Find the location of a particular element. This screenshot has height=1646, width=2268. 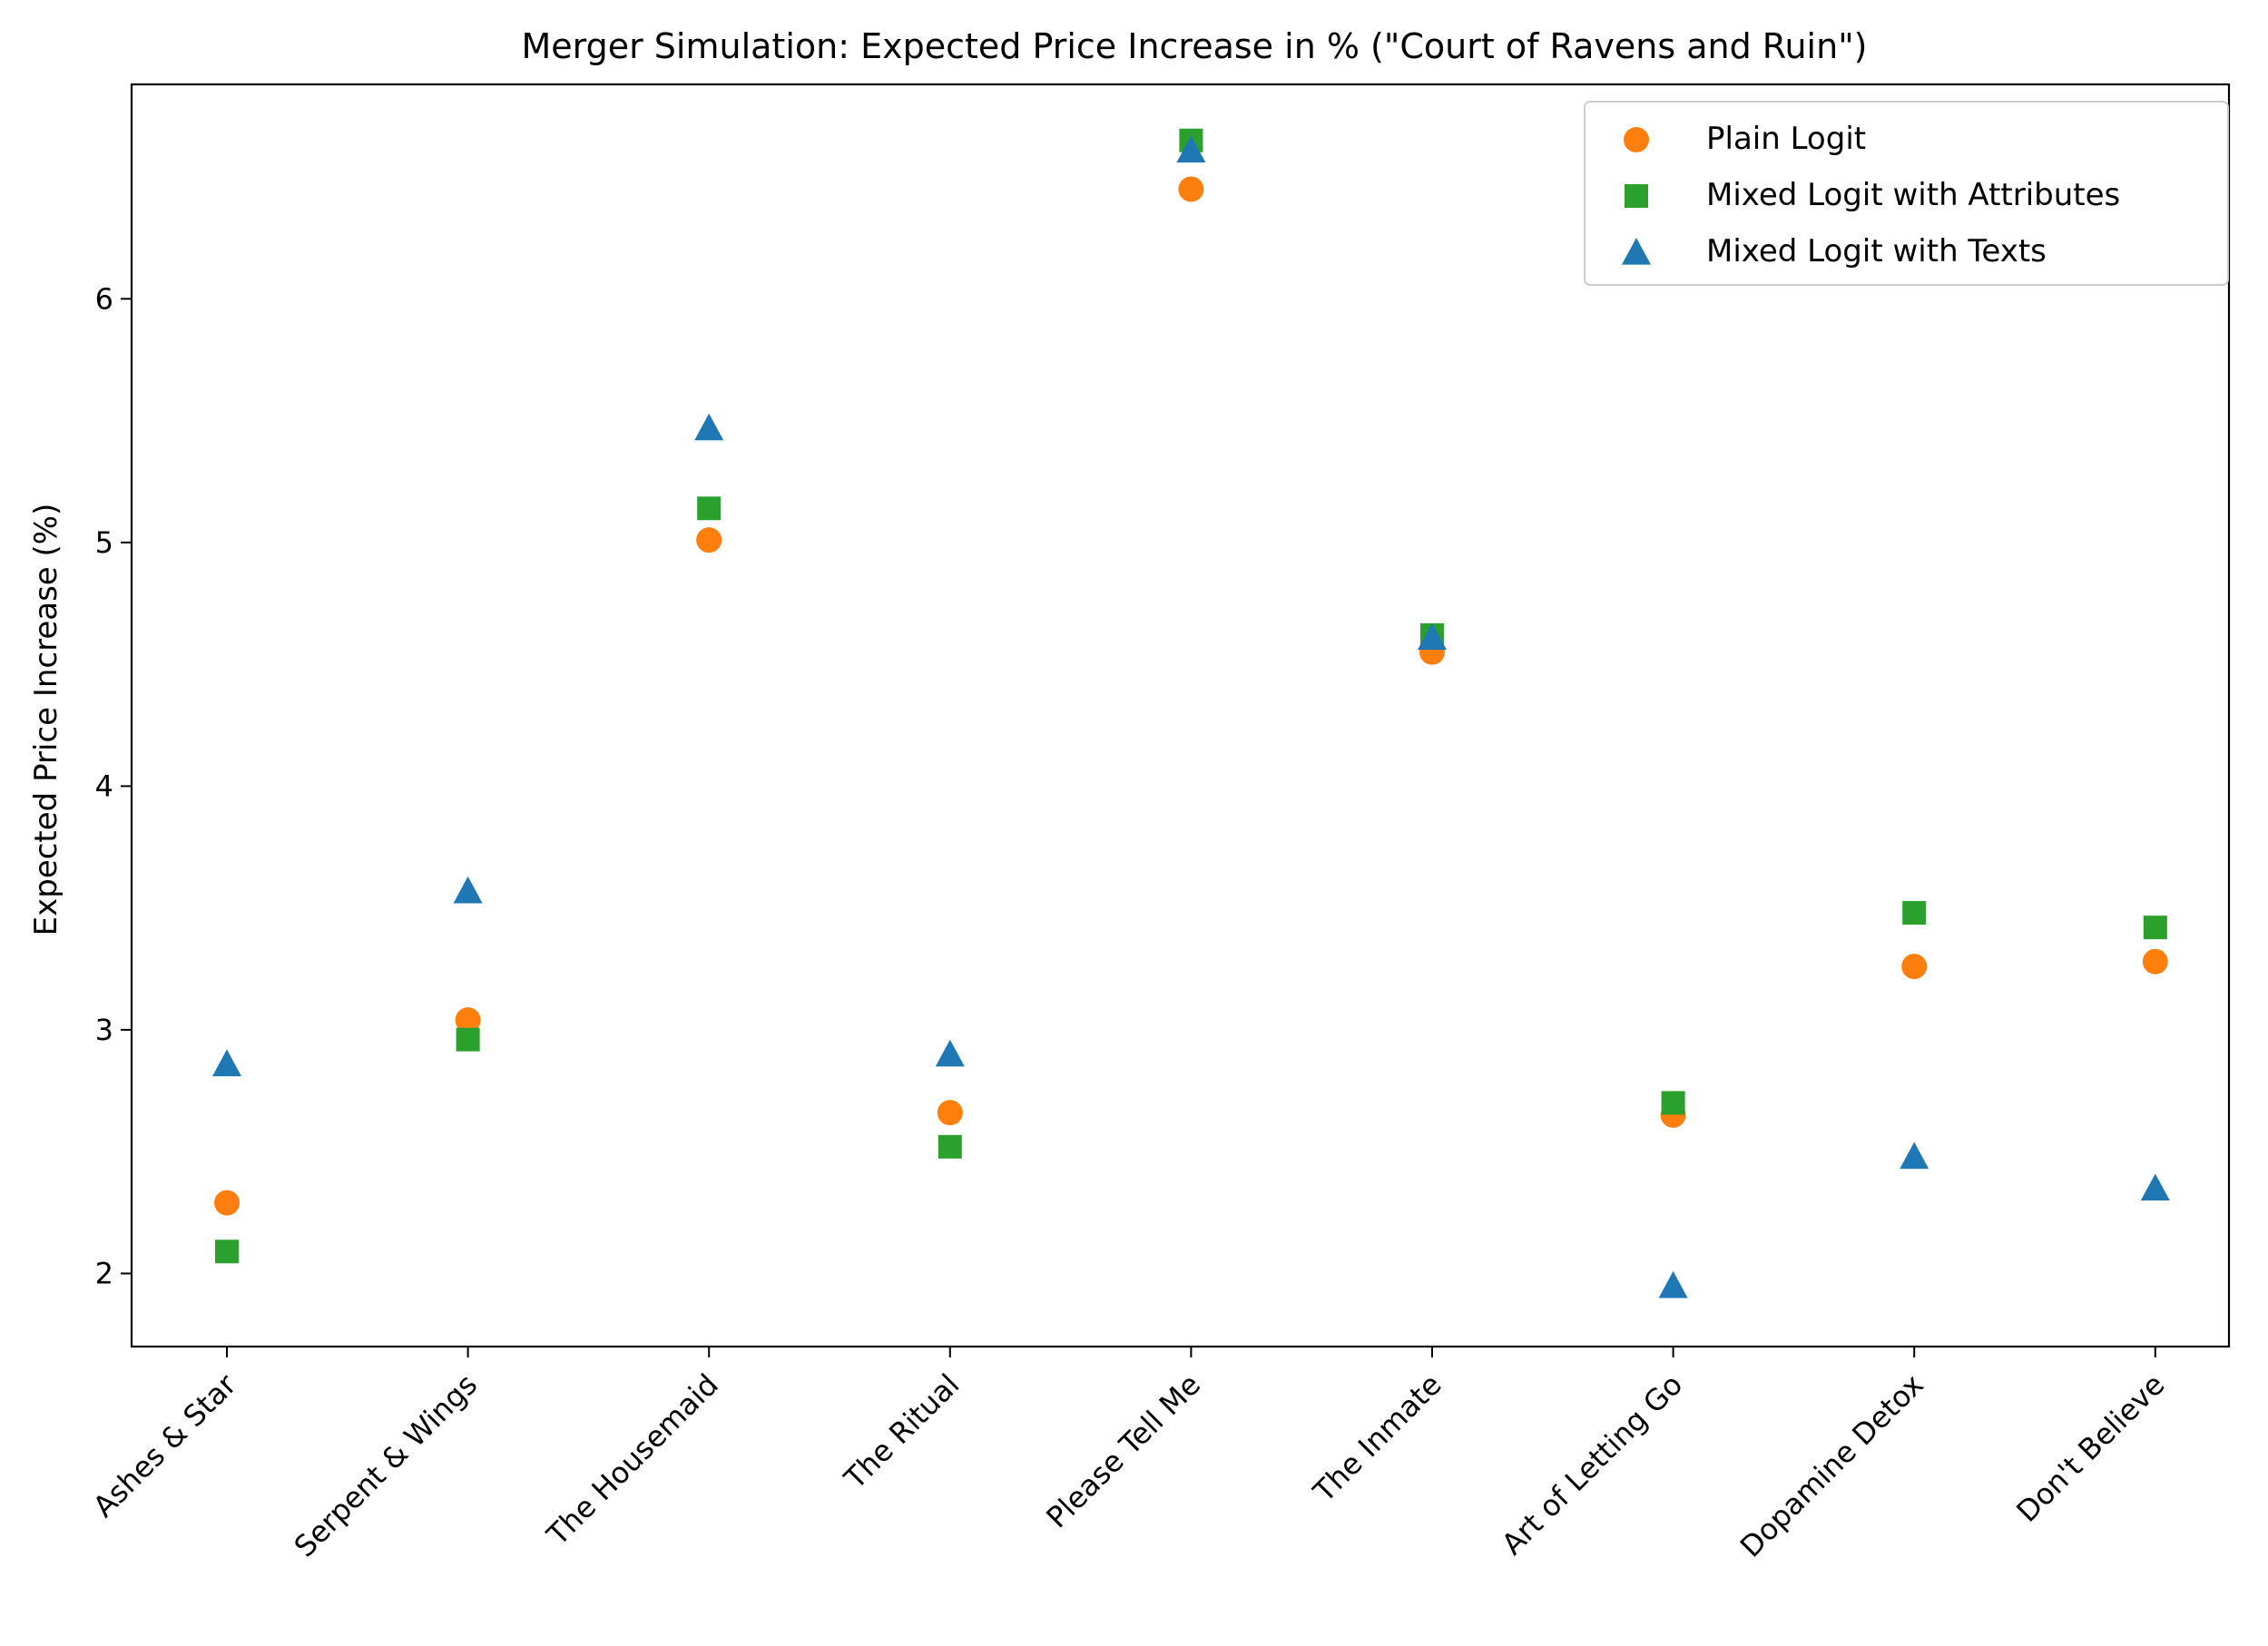

y-tick-label: 5 is located at coordinates (104, 542).